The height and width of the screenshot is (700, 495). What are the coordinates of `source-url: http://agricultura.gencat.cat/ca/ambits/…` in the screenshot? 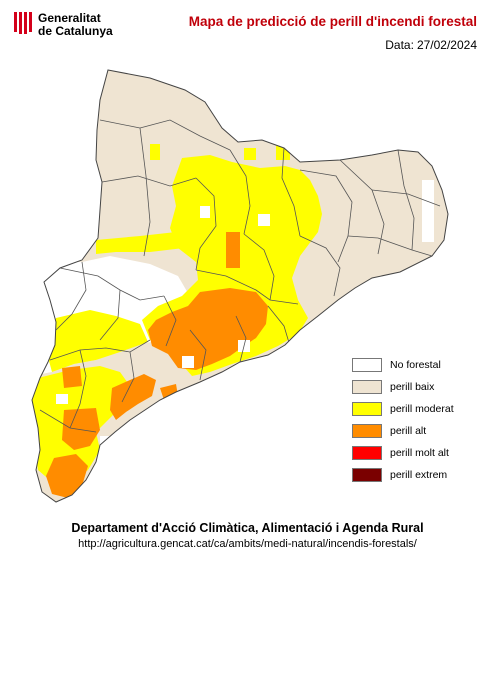 It's located at (247, 544).